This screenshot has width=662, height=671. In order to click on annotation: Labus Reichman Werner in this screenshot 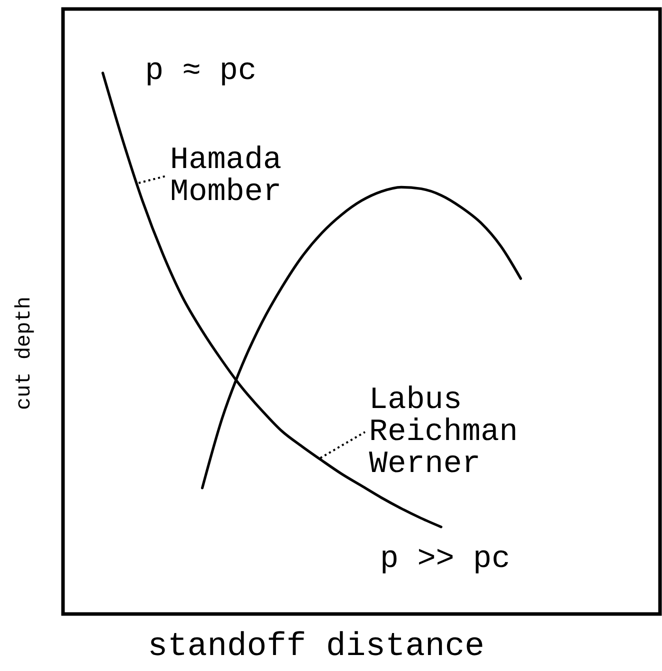, I will do `click(452, 432)`.